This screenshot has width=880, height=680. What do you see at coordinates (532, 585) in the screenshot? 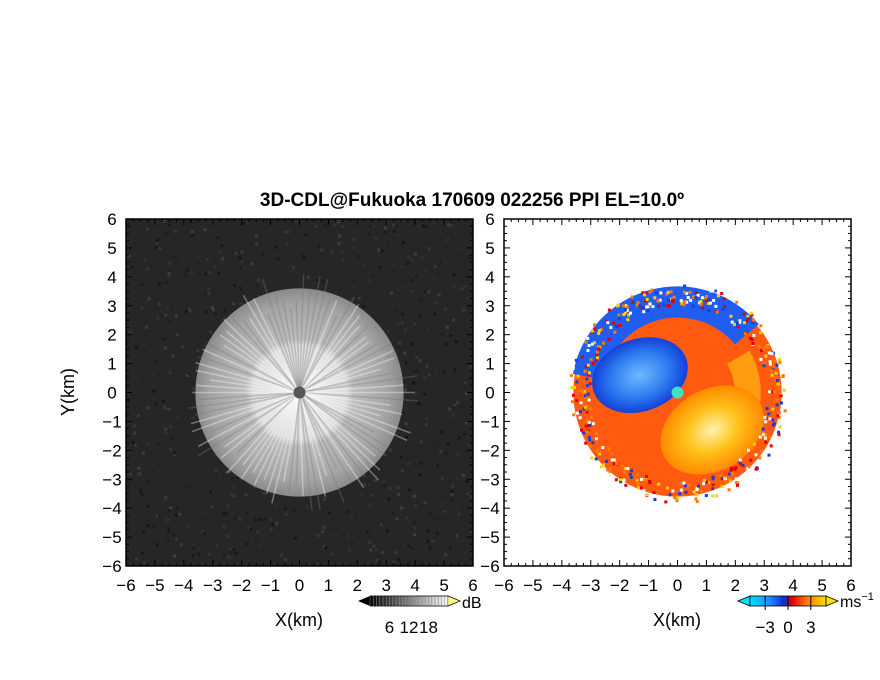
I see `velocity-x-tick-label: −5` at bounding box center [532, 585].